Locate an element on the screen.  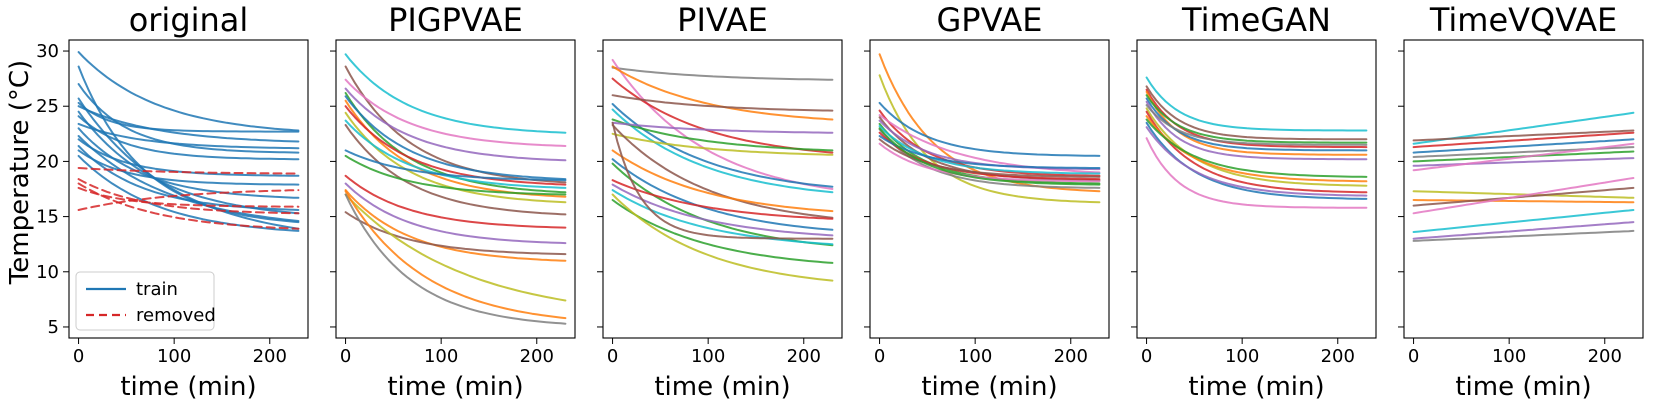
legend-frame is located at coordinates (145, 301).